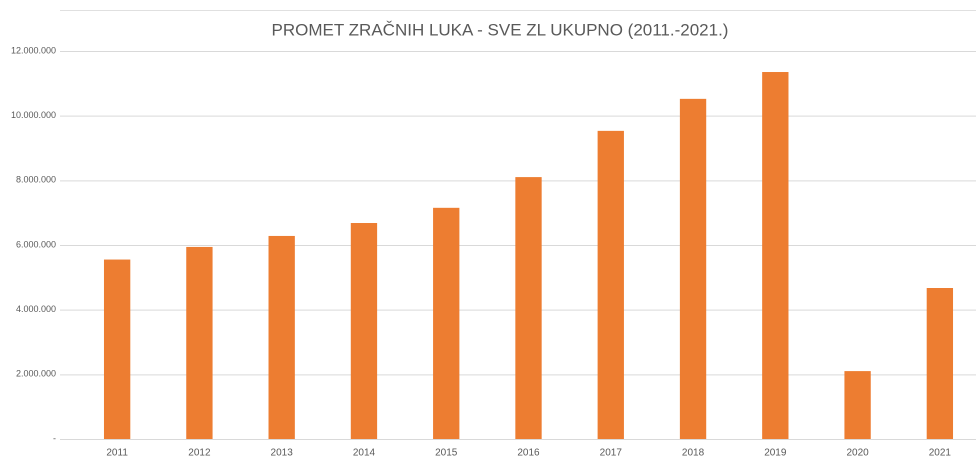 Image resolution: width=976 pixels, height=459 pixels. What do you see at coordinates (36, 309) in the screenshot?
I see `y-tick-label: 4.000.000` at bounding box center [36, 309].